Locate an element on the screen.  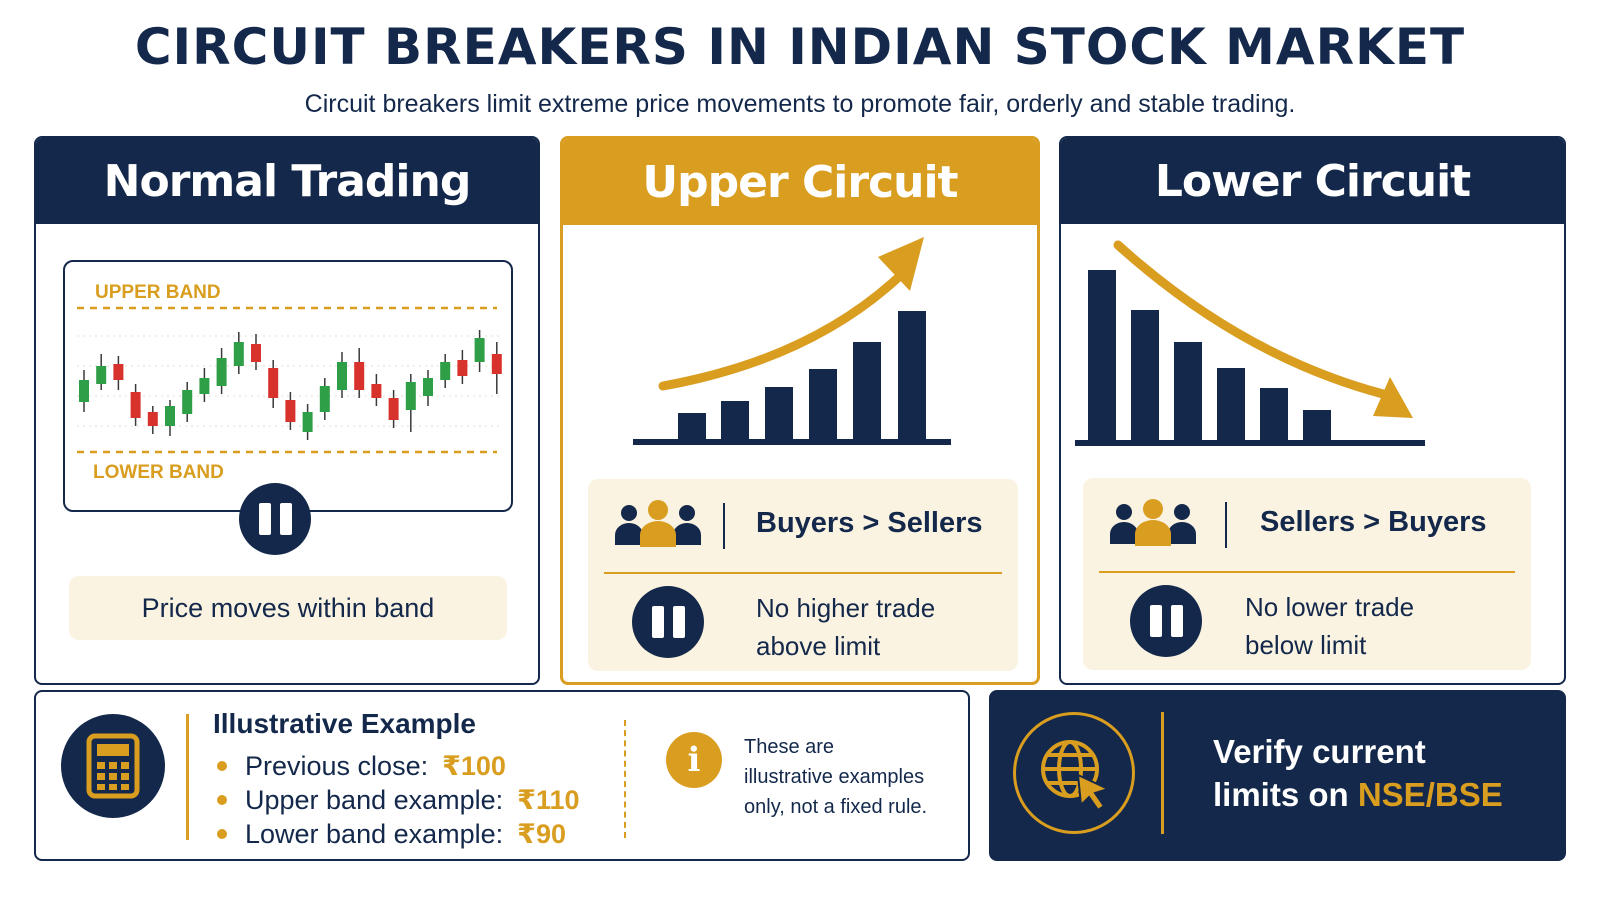
verify-line-1: Verify current is located at coordinates (1319, 751).